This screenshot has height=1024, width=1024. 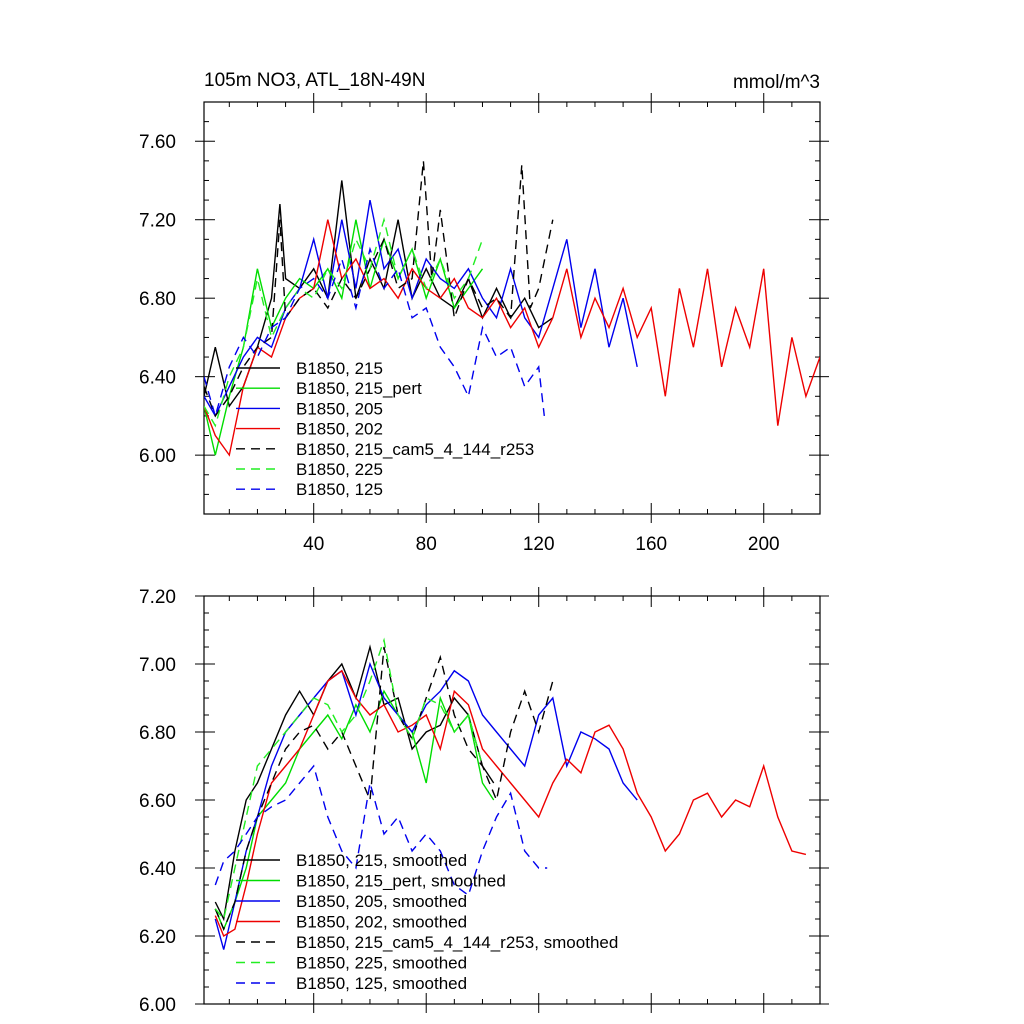 What do you see at coordinates (157, 665) in the screenshot?
I see `y-tick-label: 7.00` at bounding box center [157, 665].